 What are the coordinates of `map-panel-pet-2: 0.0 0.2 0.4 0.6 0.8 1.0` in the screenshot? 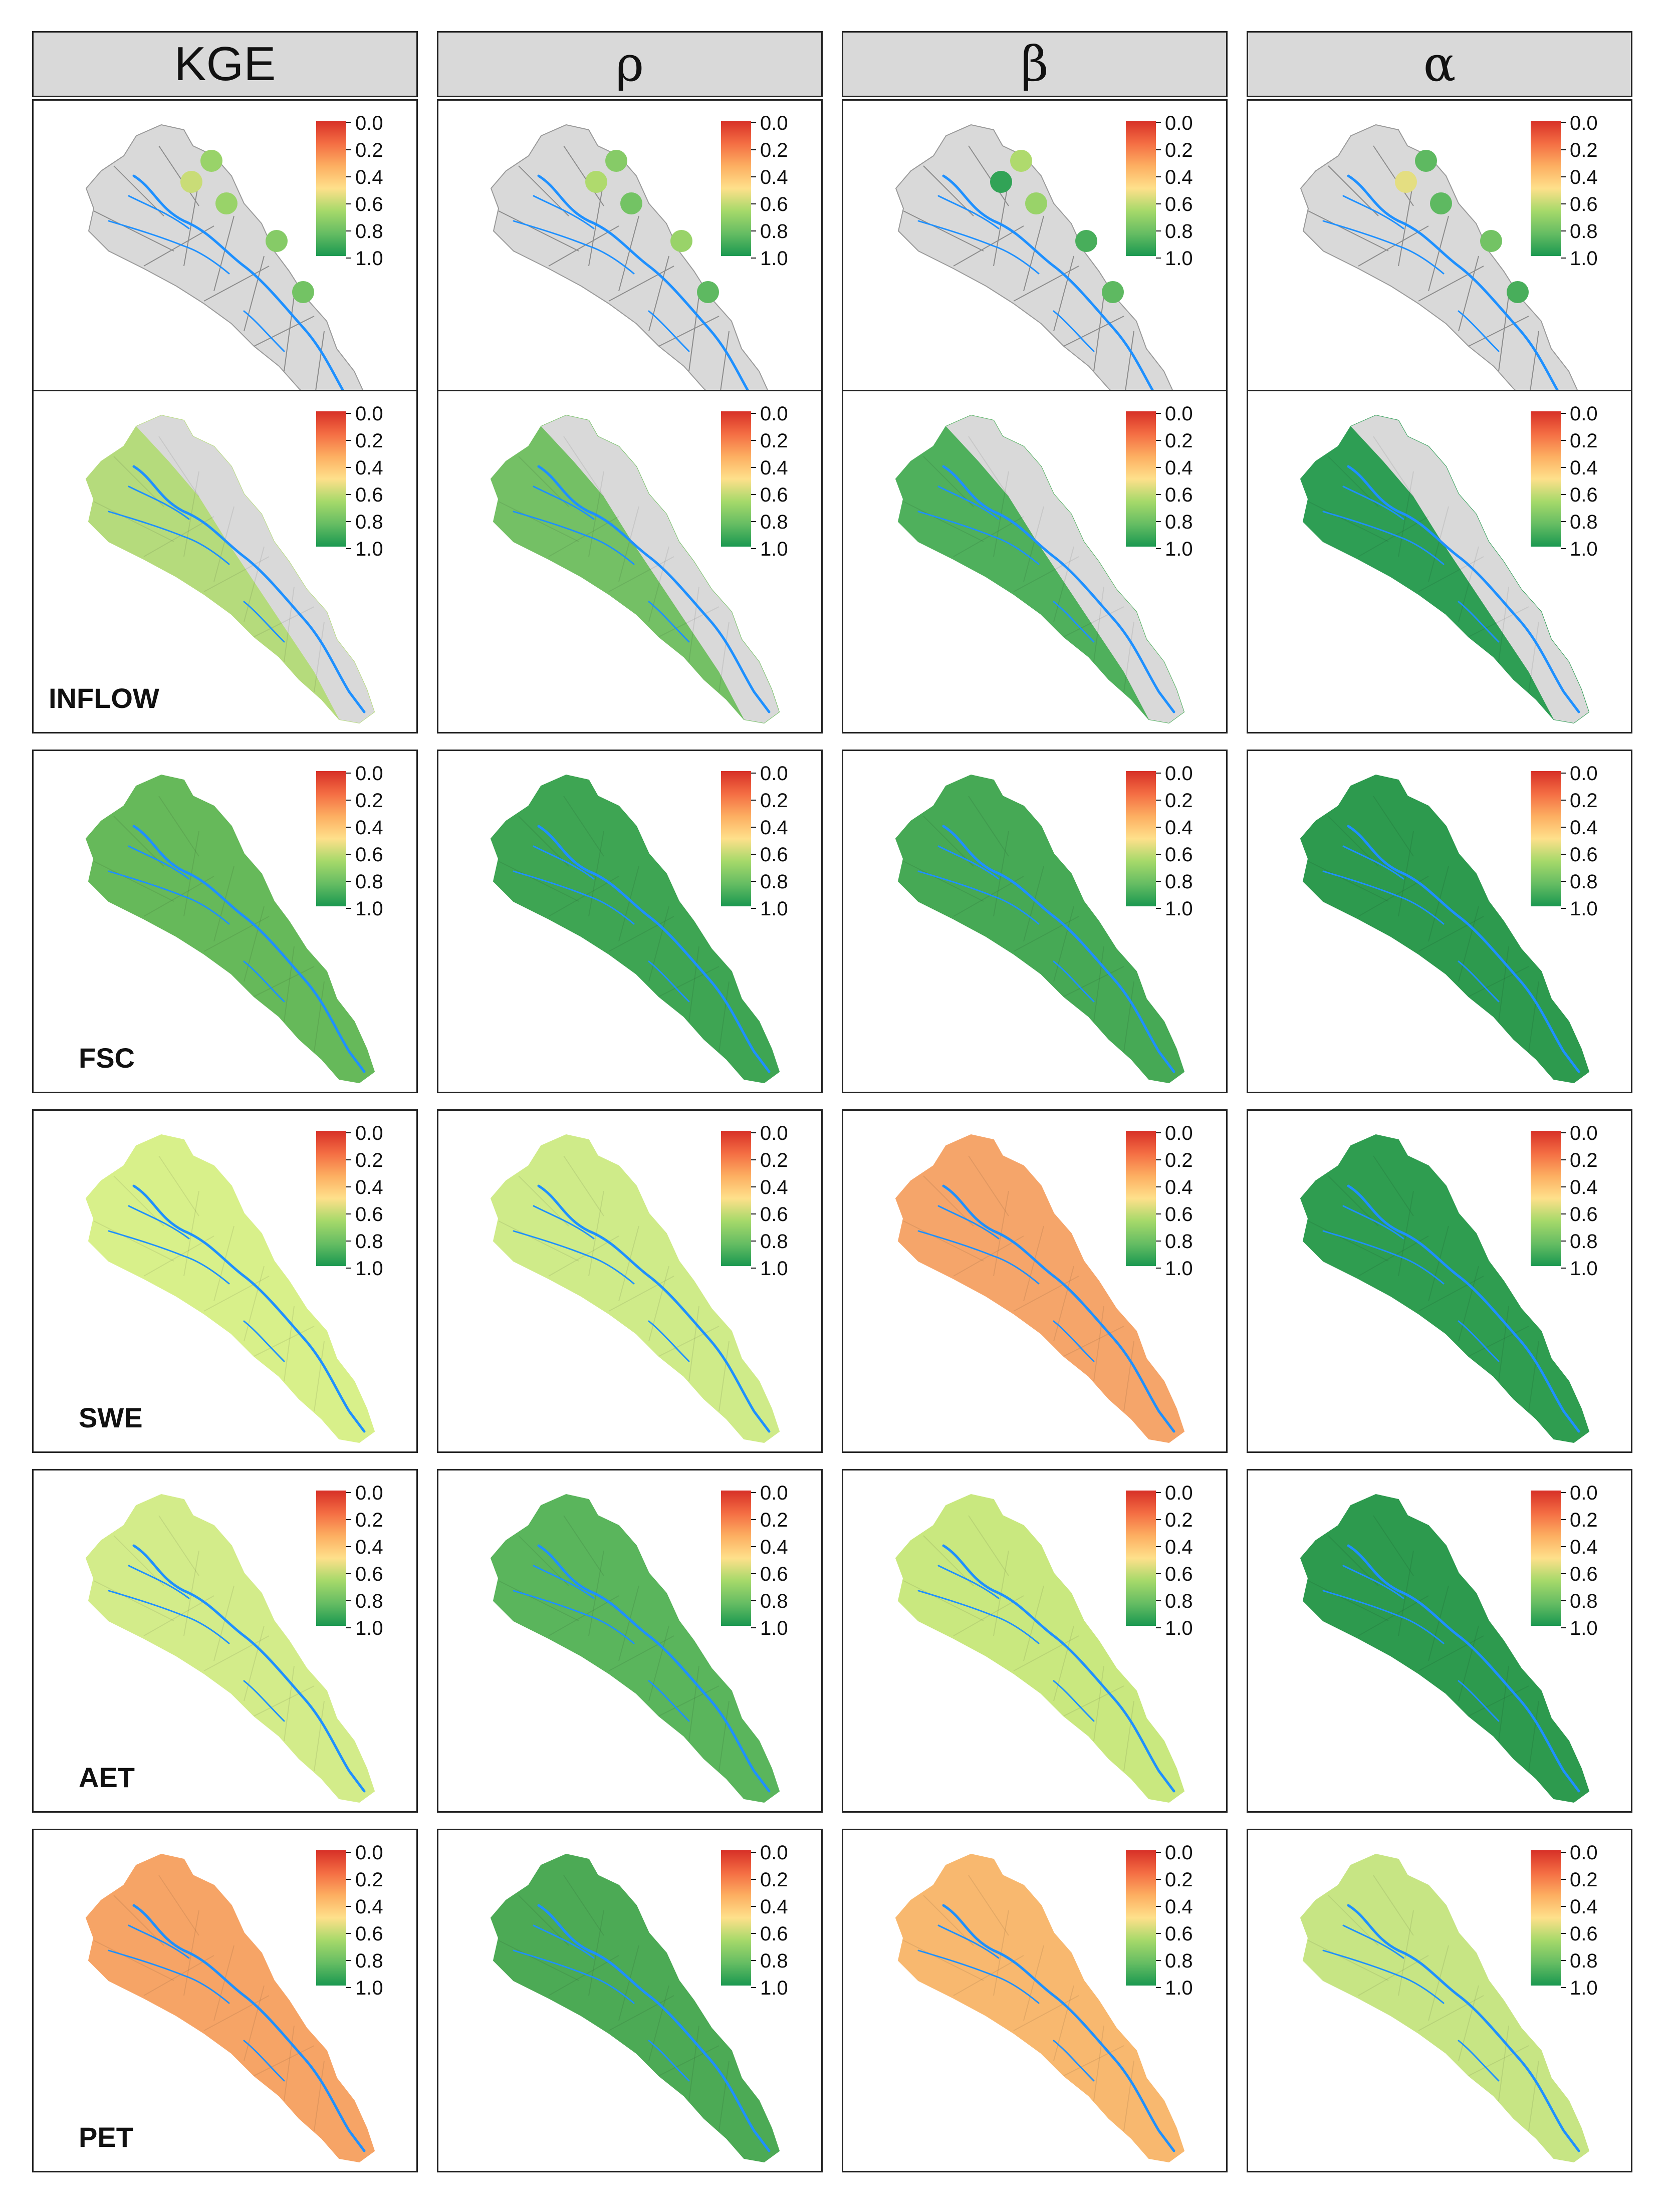 It's located at (1035, 2001).